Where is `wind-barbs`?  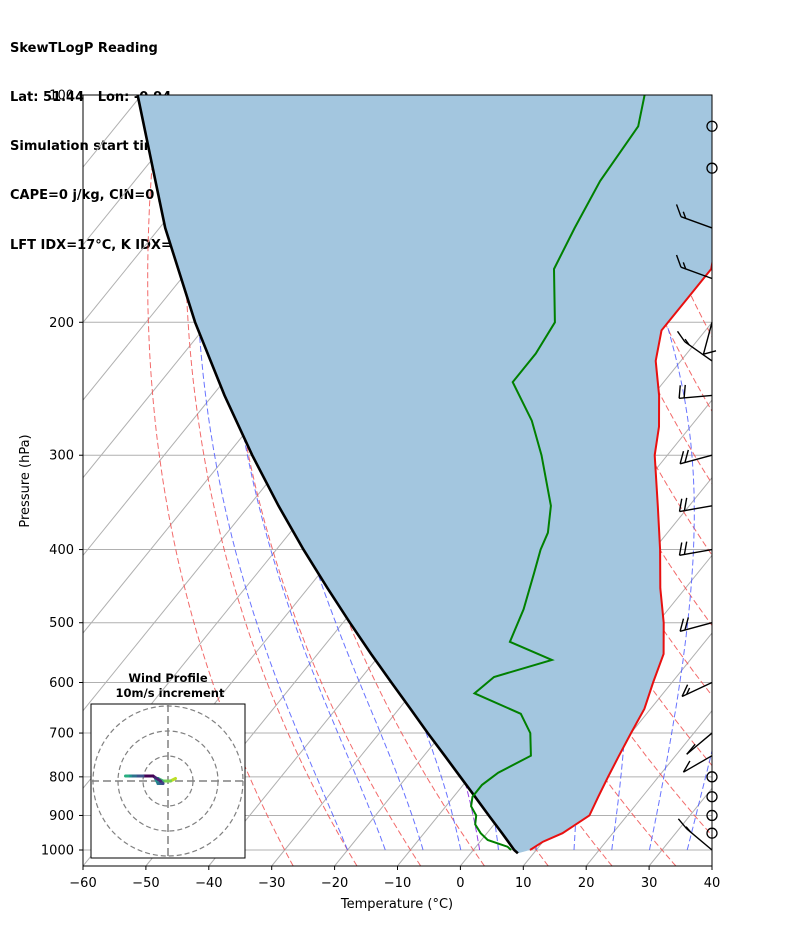 wind-barbs is located at coordinates (696, 485).